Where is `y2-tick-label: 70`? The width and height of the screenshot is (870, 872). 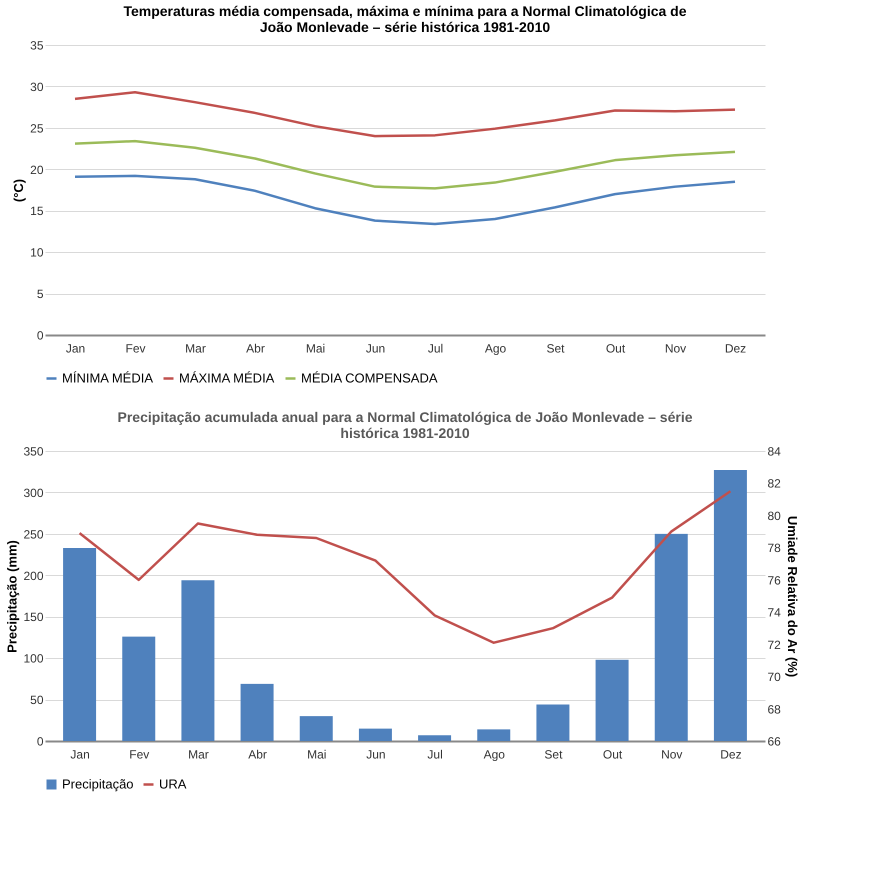
y2-tick-label: 70 is located at coordinates (775, 677).